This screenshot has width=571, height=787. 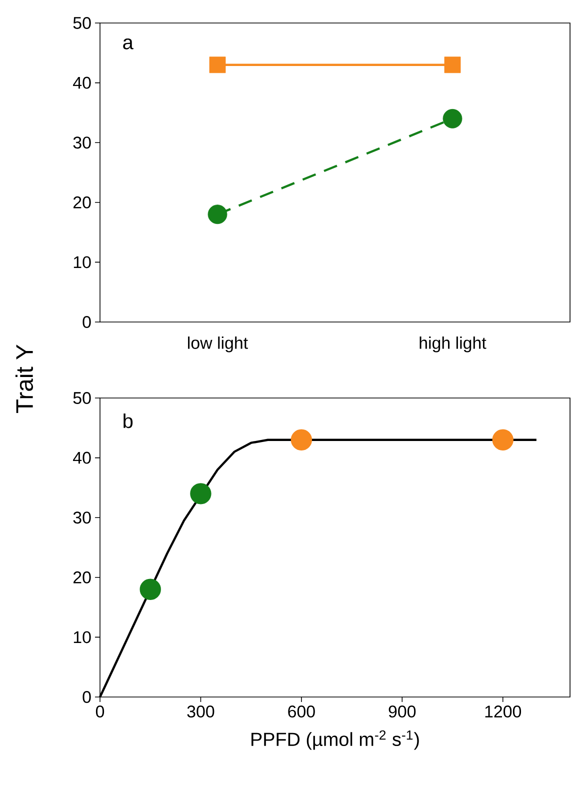 I want to click on x-axis-title: PPFD (µmol m$^{-2}$ s$^{-1}$), so click(x=335, y=740).